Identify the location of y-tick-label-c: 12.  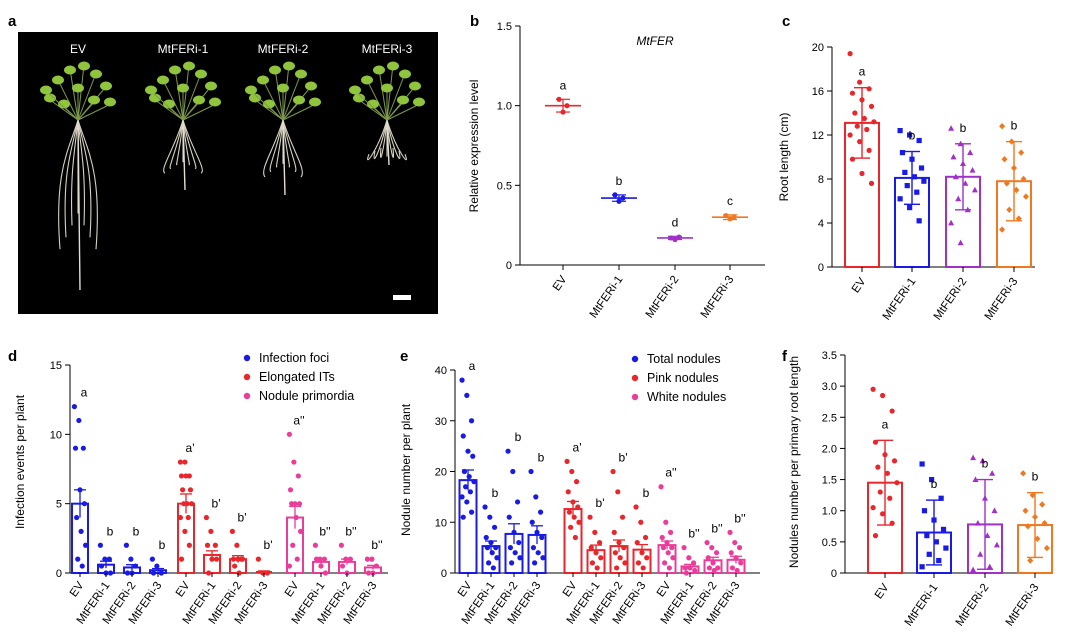
(818, 136).